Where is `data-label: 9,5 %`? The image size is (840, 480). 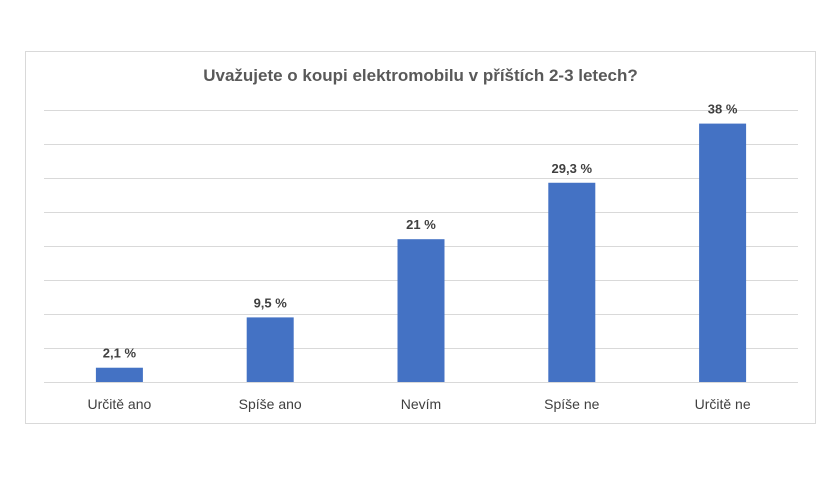 data-label: 9,5 % is located at coordinates (271, 302).